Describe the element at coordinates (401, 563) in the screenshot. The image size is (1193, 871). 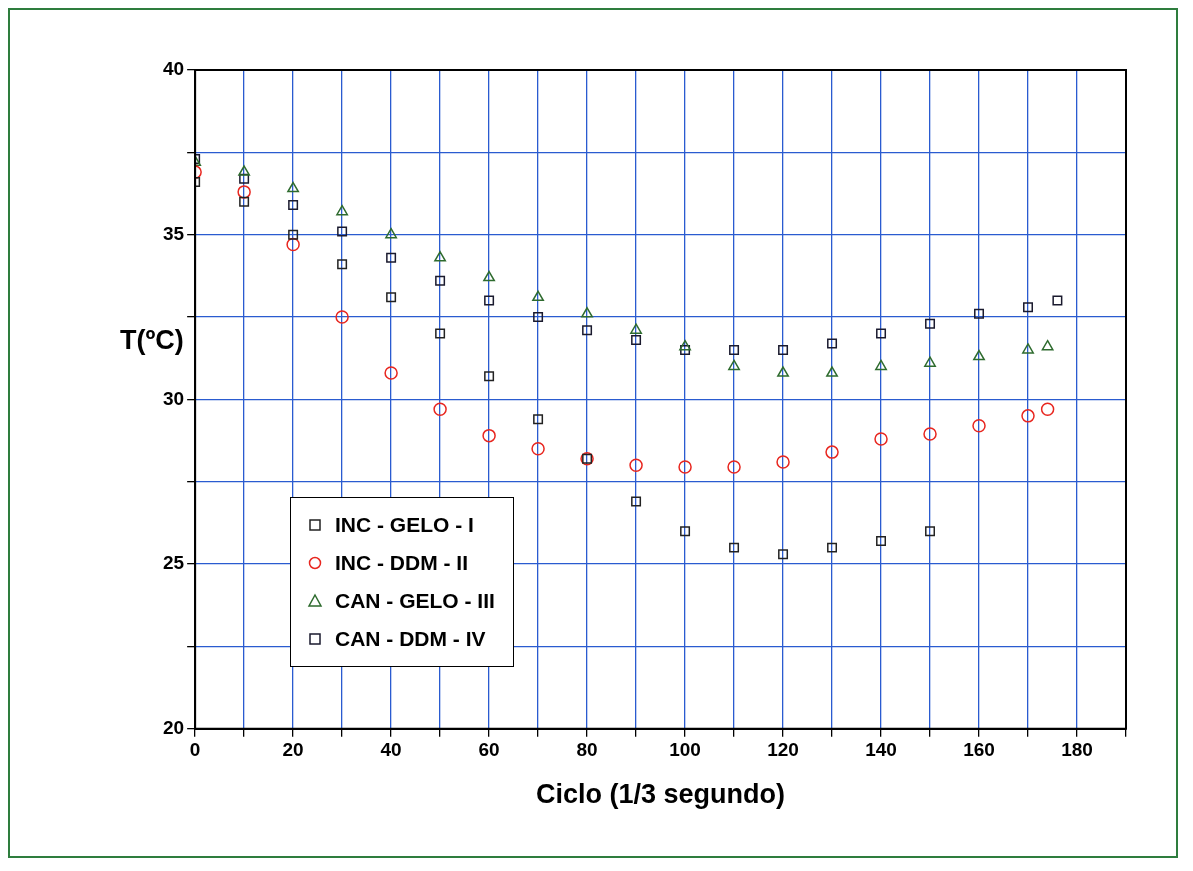
I see `legend-label: INC - DDM - II` at that location.